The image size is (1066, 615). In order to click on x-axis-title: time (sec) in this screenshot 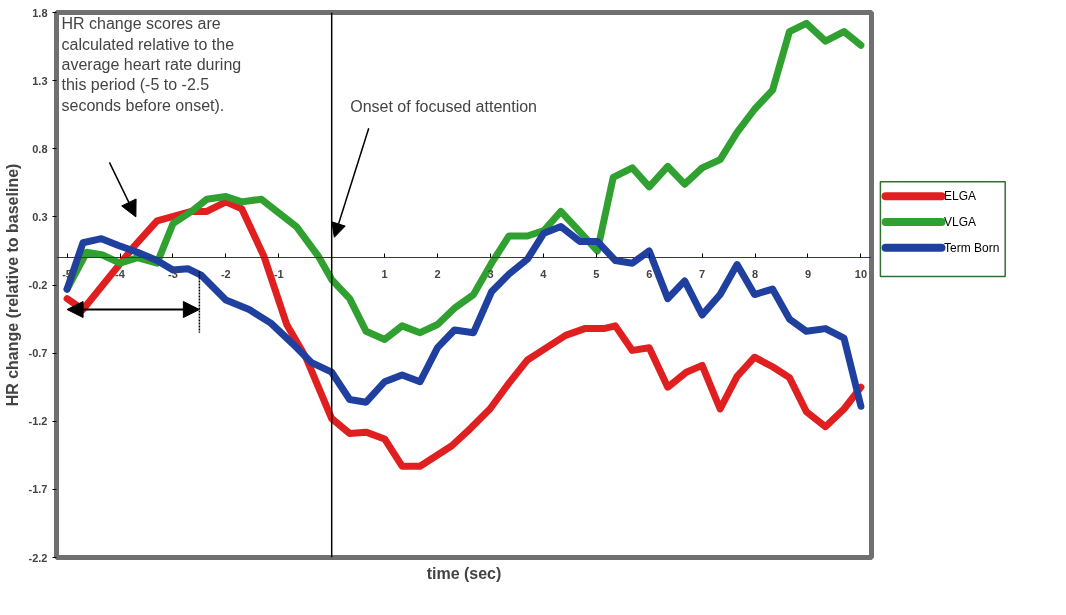, I will do `click(464, 573)`.